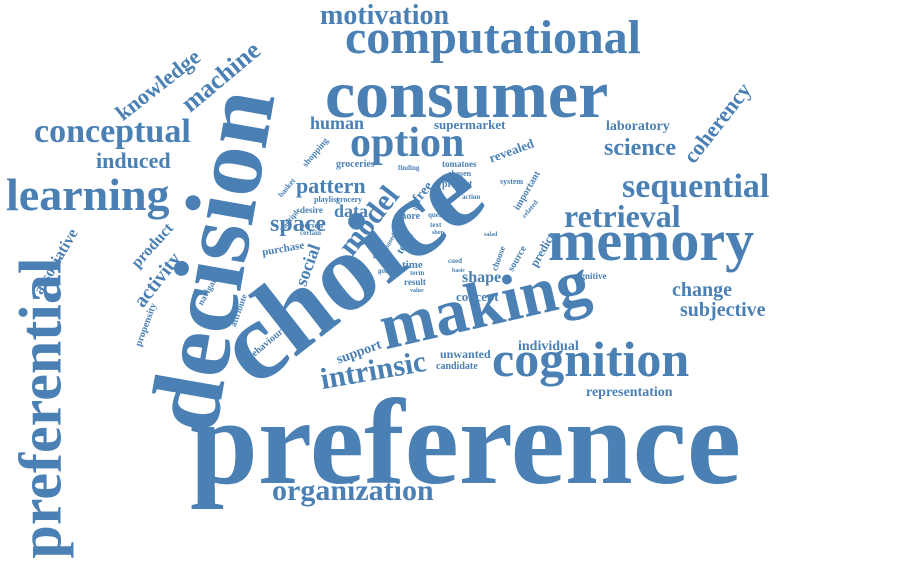 The height and width of the screenshot is (585, 900). I want to click on word-learning: learning, so click(88, 194).